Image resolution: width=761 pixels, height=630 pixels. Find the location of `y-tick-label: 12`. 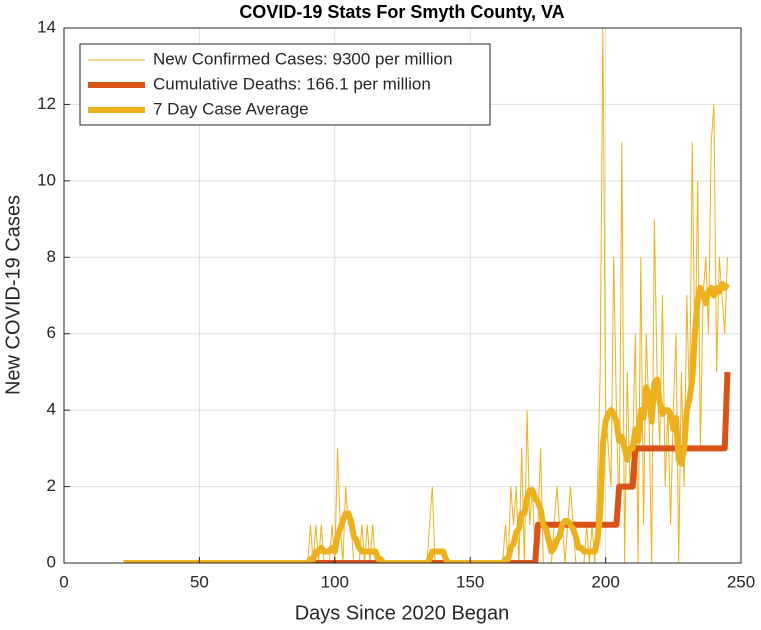

y-tick-label: 12 is located at coordinates (46, 103).